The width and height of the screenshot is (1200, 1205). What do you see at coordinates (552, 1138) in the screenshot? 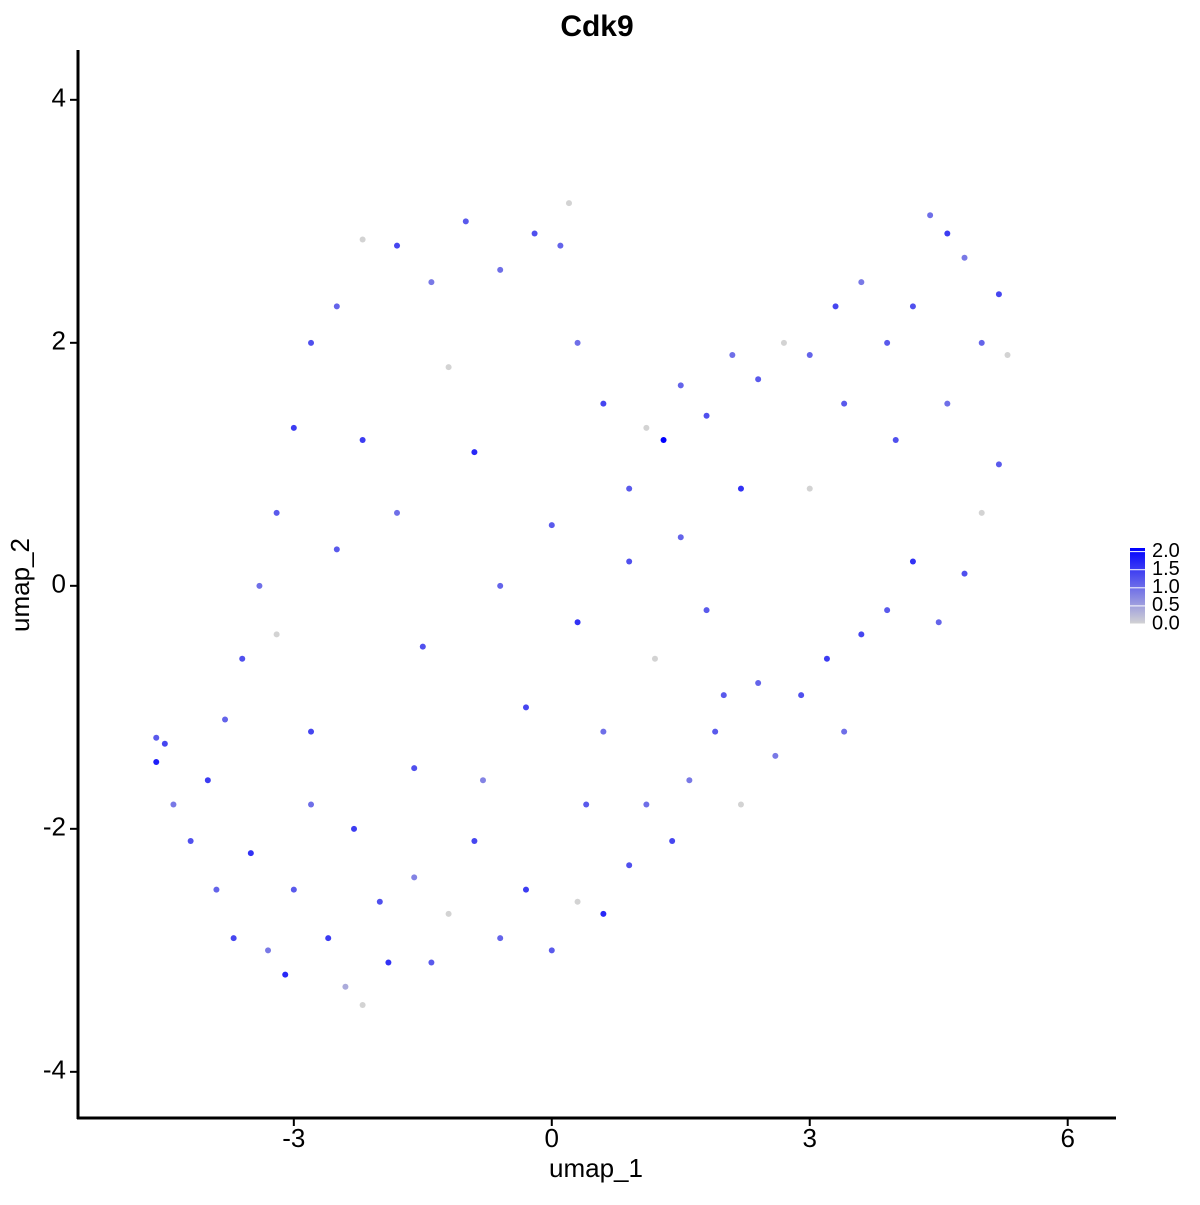
I see `x-tick-label: 0` at bounding box center [552, 1138].